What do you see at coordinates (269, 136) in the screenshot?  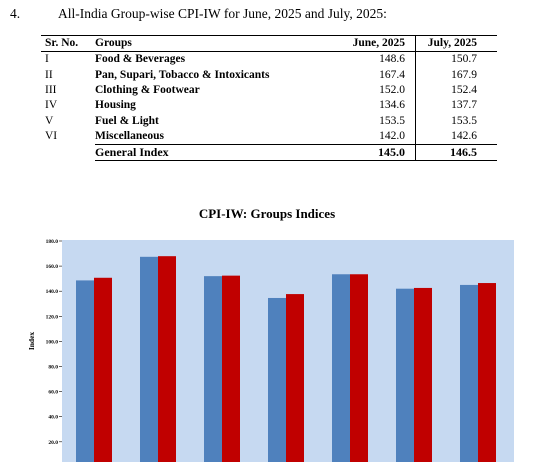 I see `table-row: VI Miscellaneous 142.0 142.6` at bounding box center [269, 136].